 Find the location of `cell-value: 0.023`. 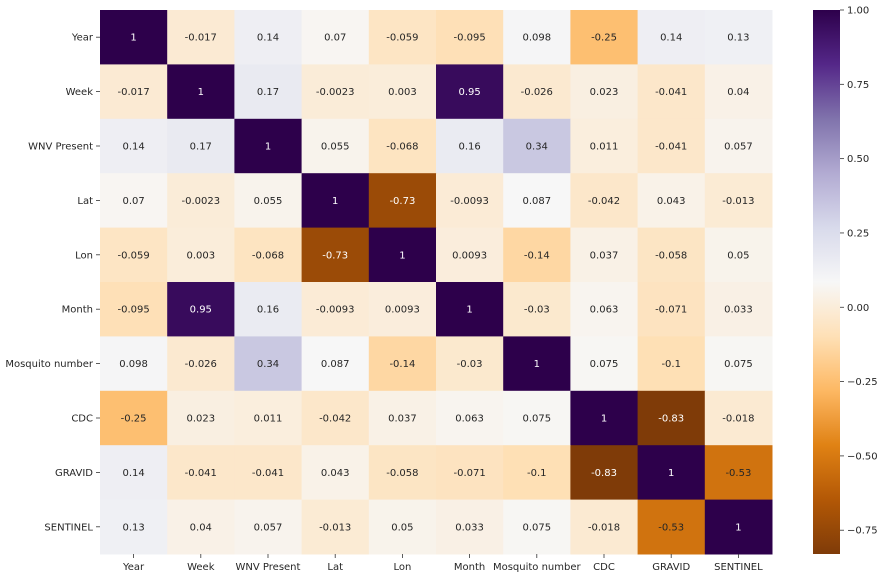

cell-value: 0.023 is located at coordinates (200, 419).